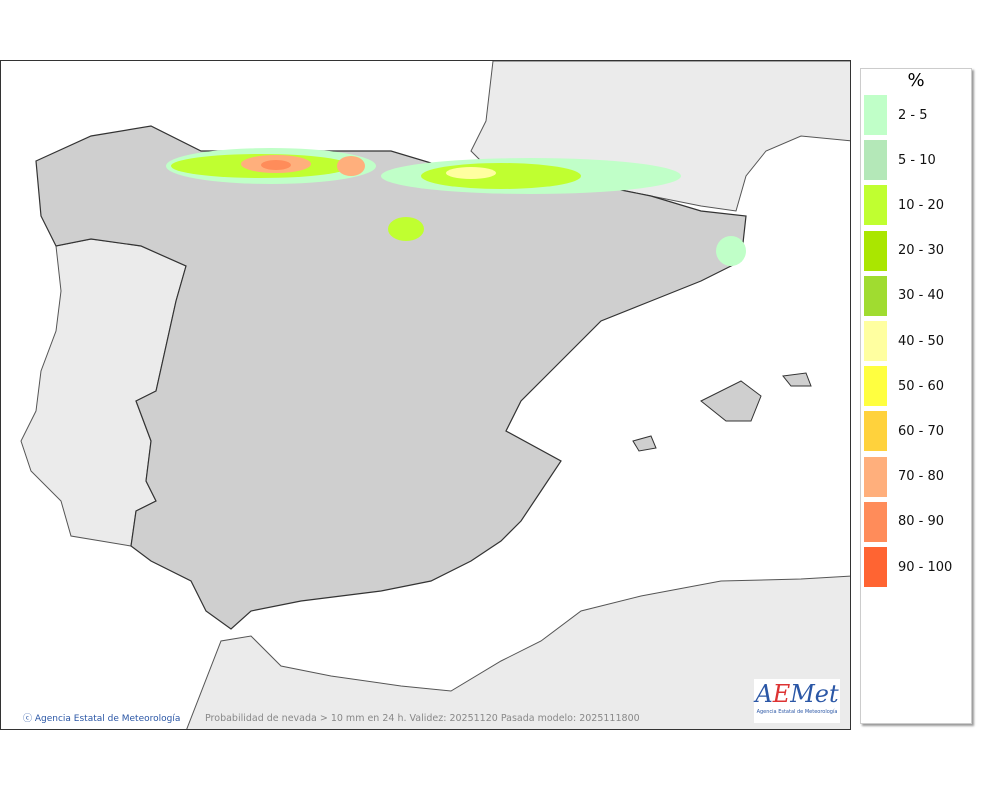 This screenshot has height=790, width=1000. I want to click on legend-label: 40 - 50, so click(921, 341).